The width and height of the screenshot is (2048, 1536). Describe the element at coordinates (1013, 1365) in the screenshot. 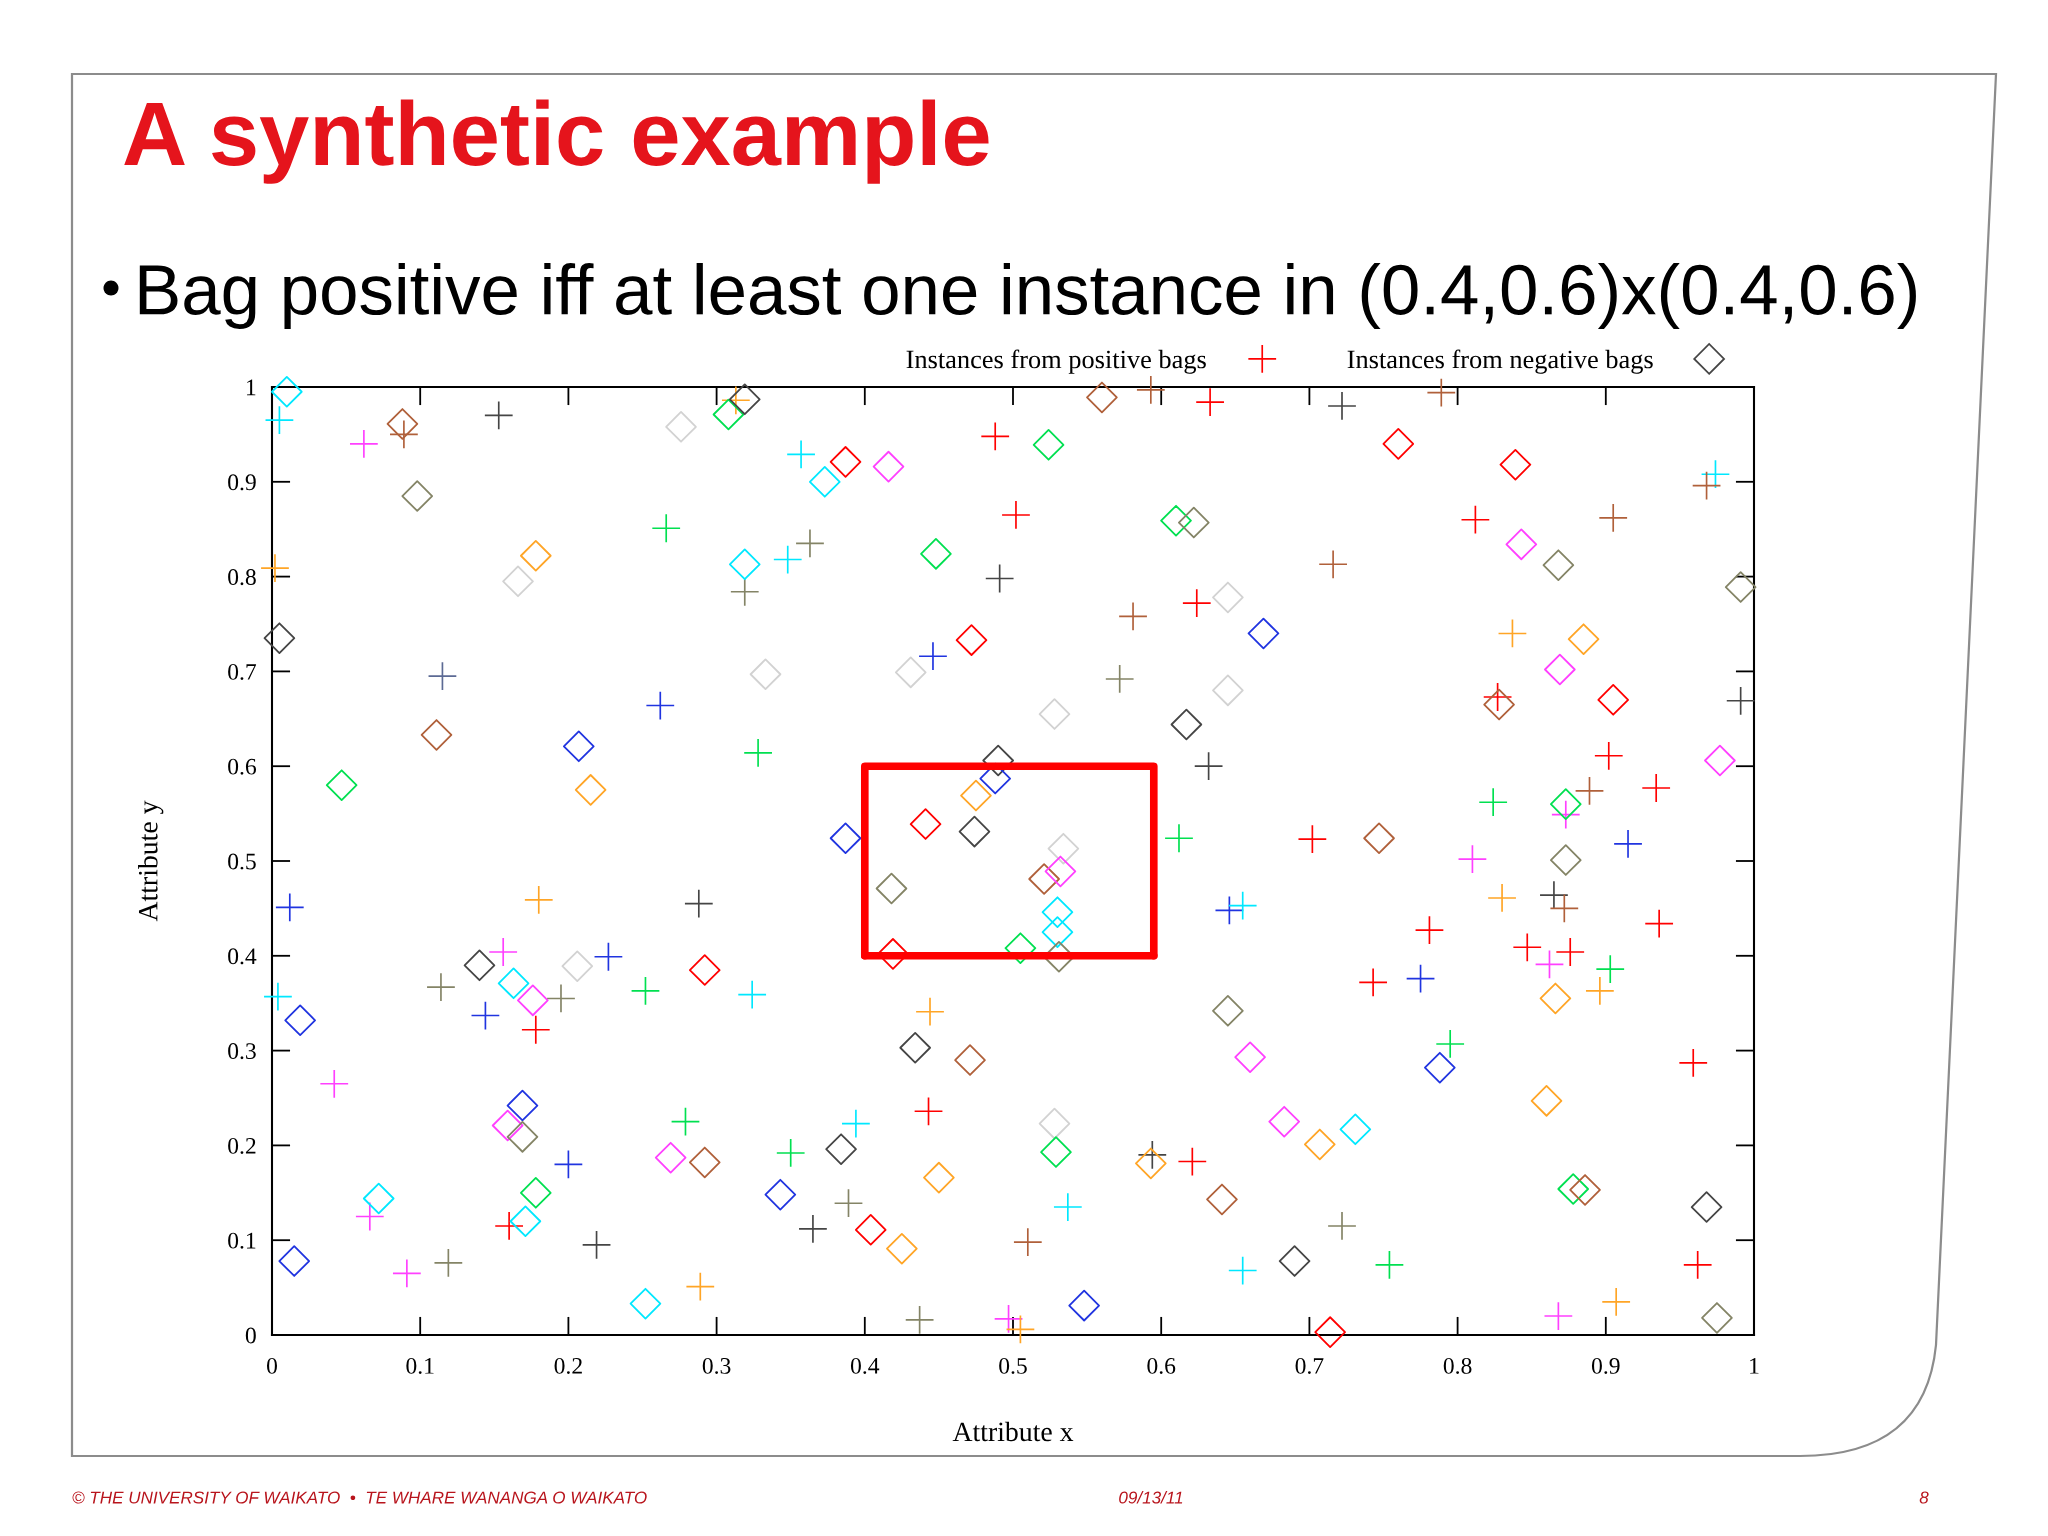

I see `x-tick-label: 0.5` at that location.